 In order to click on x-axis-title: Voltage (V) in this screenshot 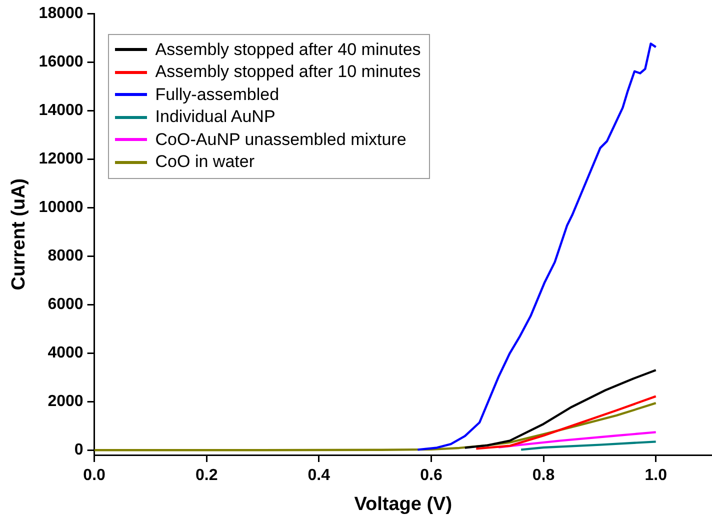, I will do `click(403, 504)`.